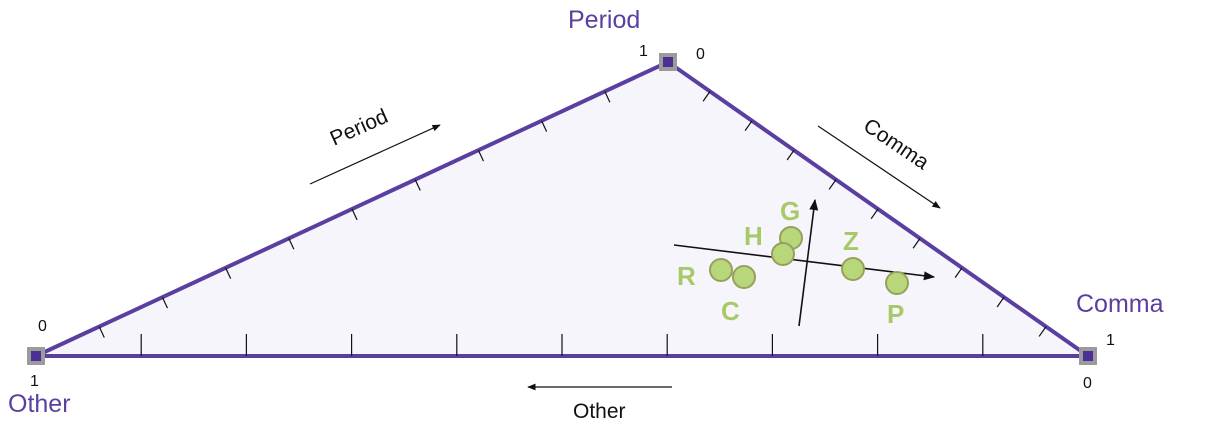 The image size is (1206, 429). I want to click on point-h: H, so click(769, 243).